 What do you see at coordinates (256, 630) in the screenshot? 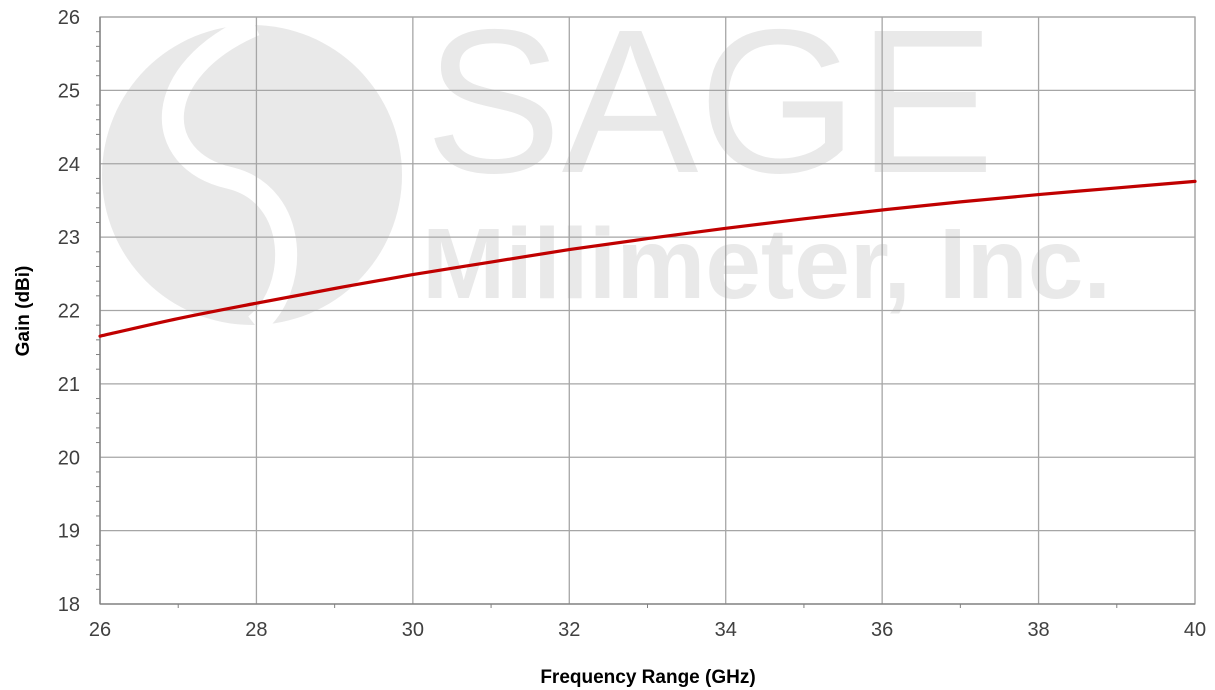
I see `x-tick-label: 28` at bounding box center [256, 630].